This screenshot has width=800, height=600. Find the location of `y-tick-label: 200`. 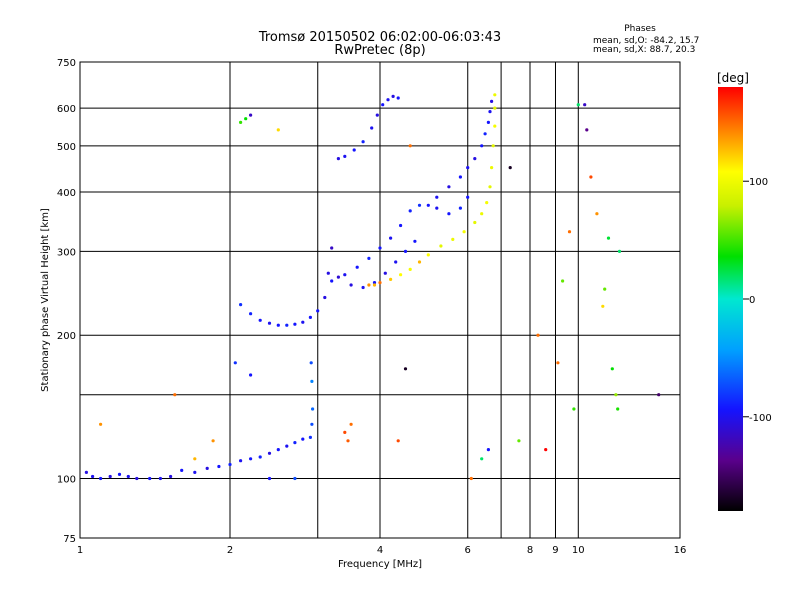

y-tick-label: 200 is located at coordinates (66, 336).